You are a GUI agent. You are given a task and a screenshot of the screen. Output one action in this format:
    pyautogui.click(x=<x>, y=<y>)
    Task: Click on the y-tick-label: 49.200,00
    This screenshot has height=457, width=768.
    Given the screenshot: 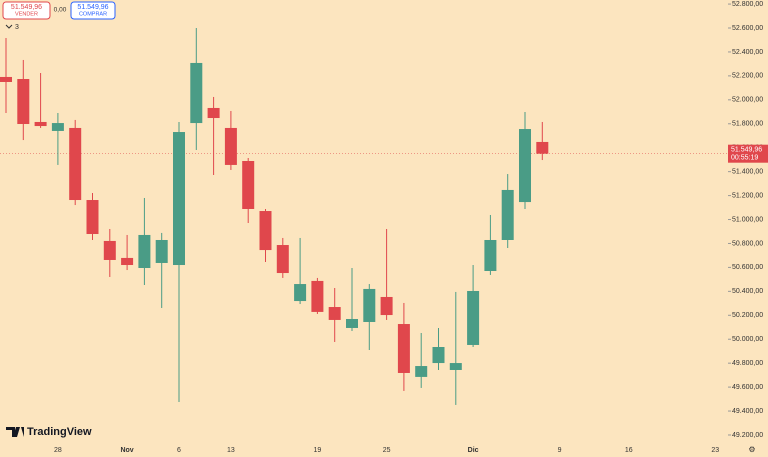 What is the action you would take?
    pyautogui.click(x=747, y=435)
    